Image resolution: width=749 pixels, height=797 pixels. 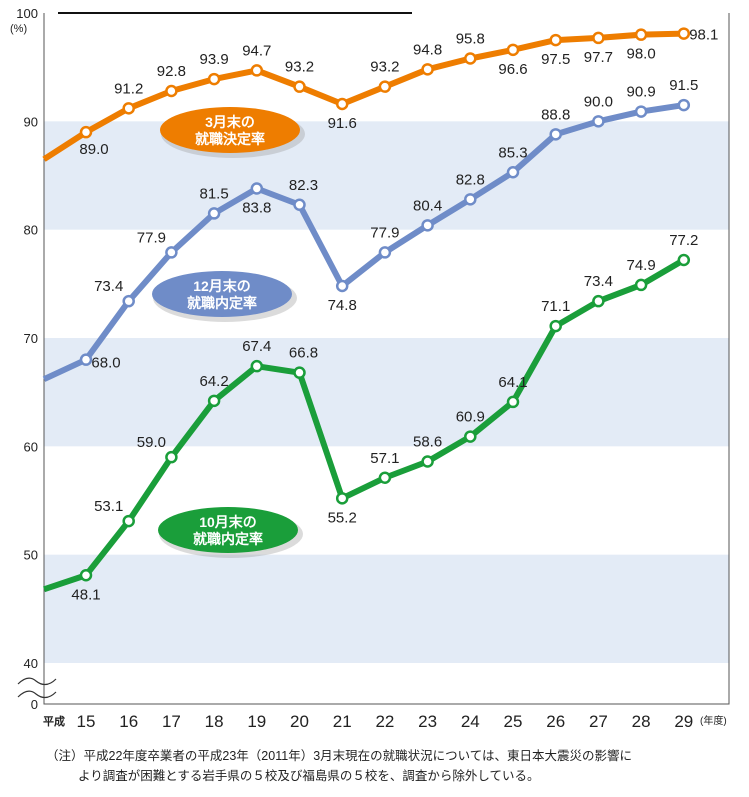 What do you see at coordinates (683, 240) in the screenshot?
I see `data-label: 77.2` at bounding box center [683, 240].